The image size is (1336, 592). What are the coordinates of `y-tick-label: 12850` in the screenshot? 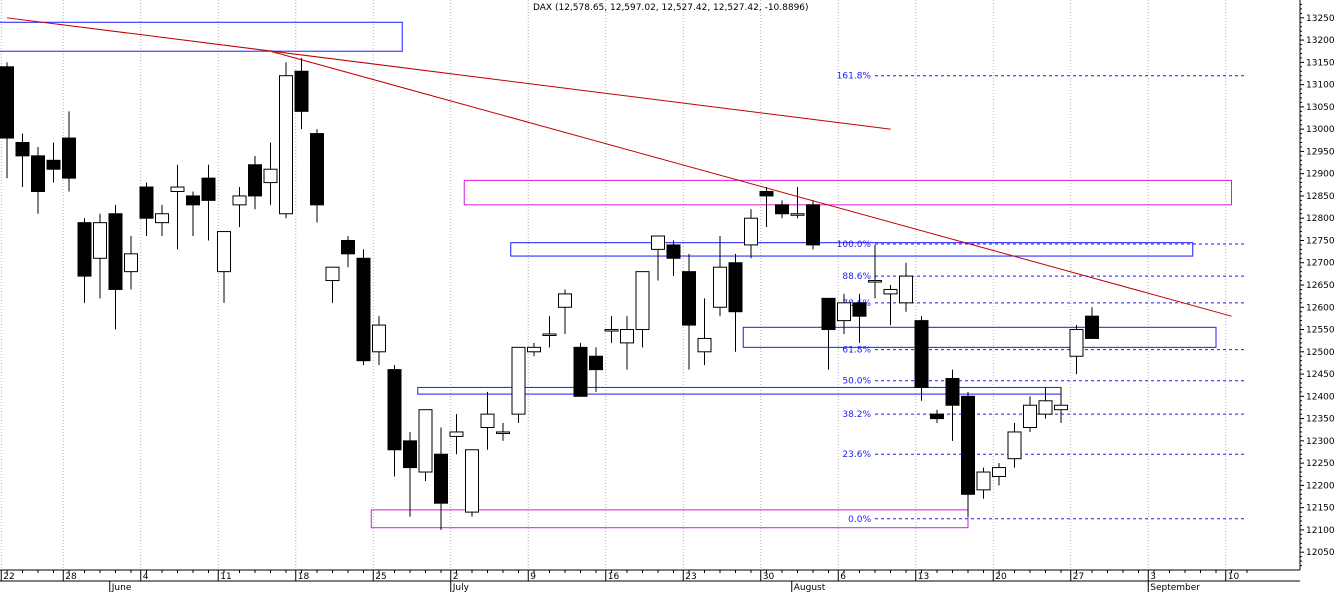 It's located at (1320, 197).